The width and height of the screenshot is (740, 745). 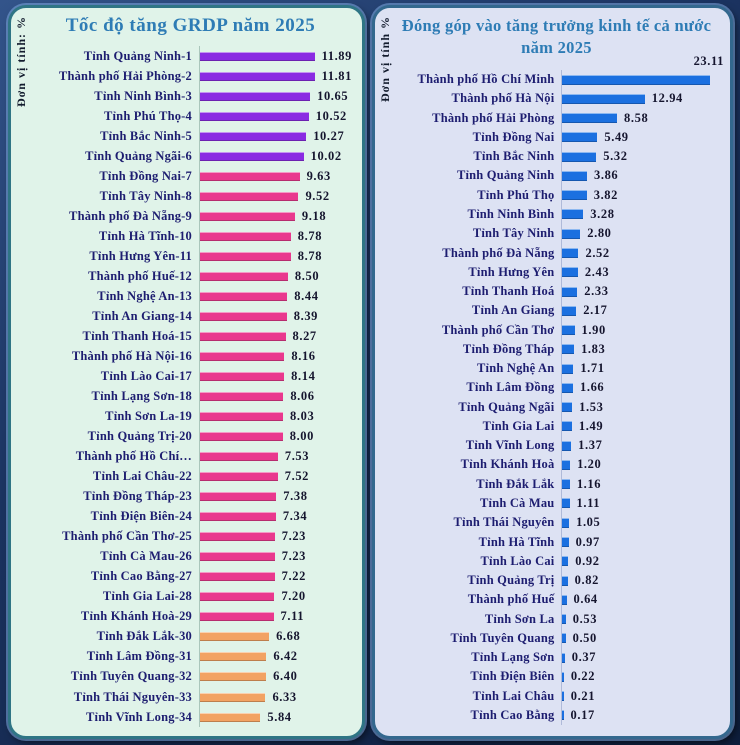 What do you see at coordinates (297, 456) in the screenshot?
I see `value-label: 7.53` at bounding box center [297, 456].